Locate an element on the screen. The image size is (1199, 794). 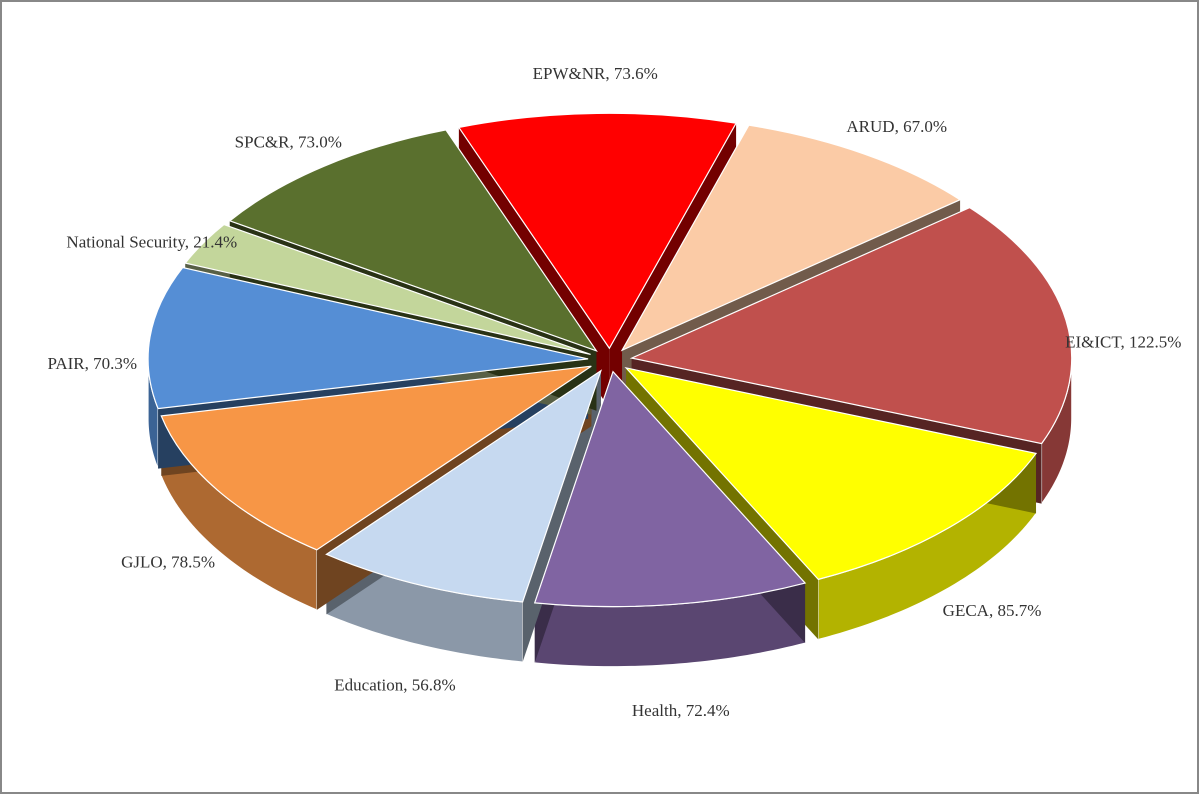
data-label: GJLO, 78.5% is located at coordinates (168, 562).